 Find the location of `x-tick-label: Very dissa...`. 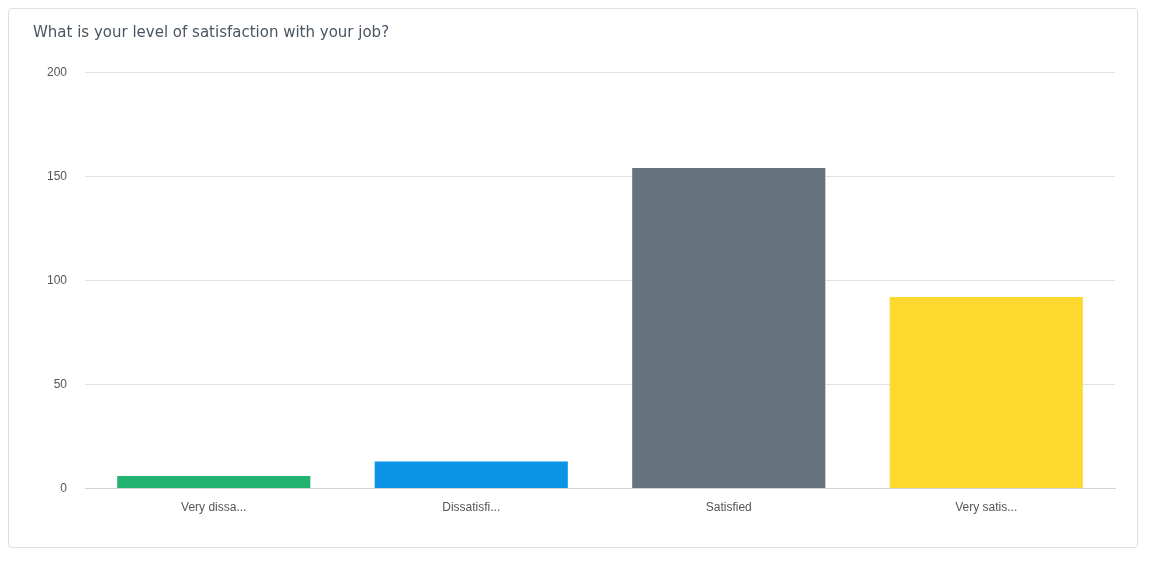

x-tick-label: Very dissa... is located at coordinates (214, 507).